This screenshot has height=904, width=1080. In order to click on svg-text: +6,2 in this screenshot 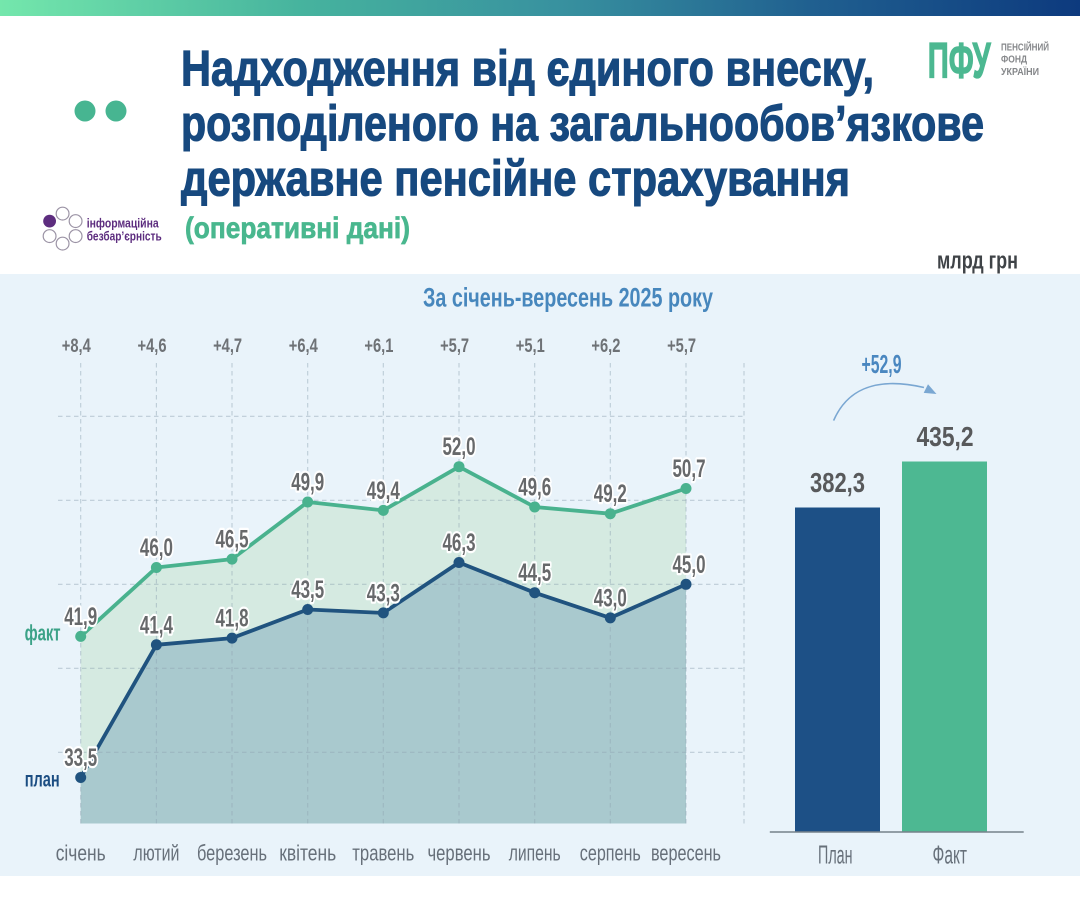, I will do `click(605, 346)`.